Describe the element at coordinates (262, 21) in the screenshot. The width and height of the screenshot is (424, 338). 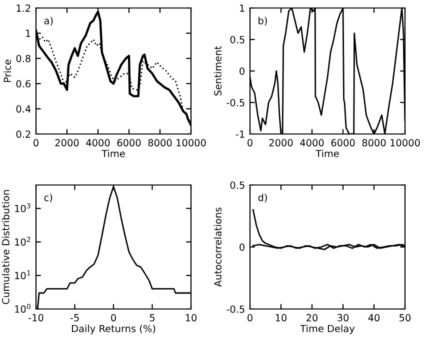
I see `annotation: b)` at that location.